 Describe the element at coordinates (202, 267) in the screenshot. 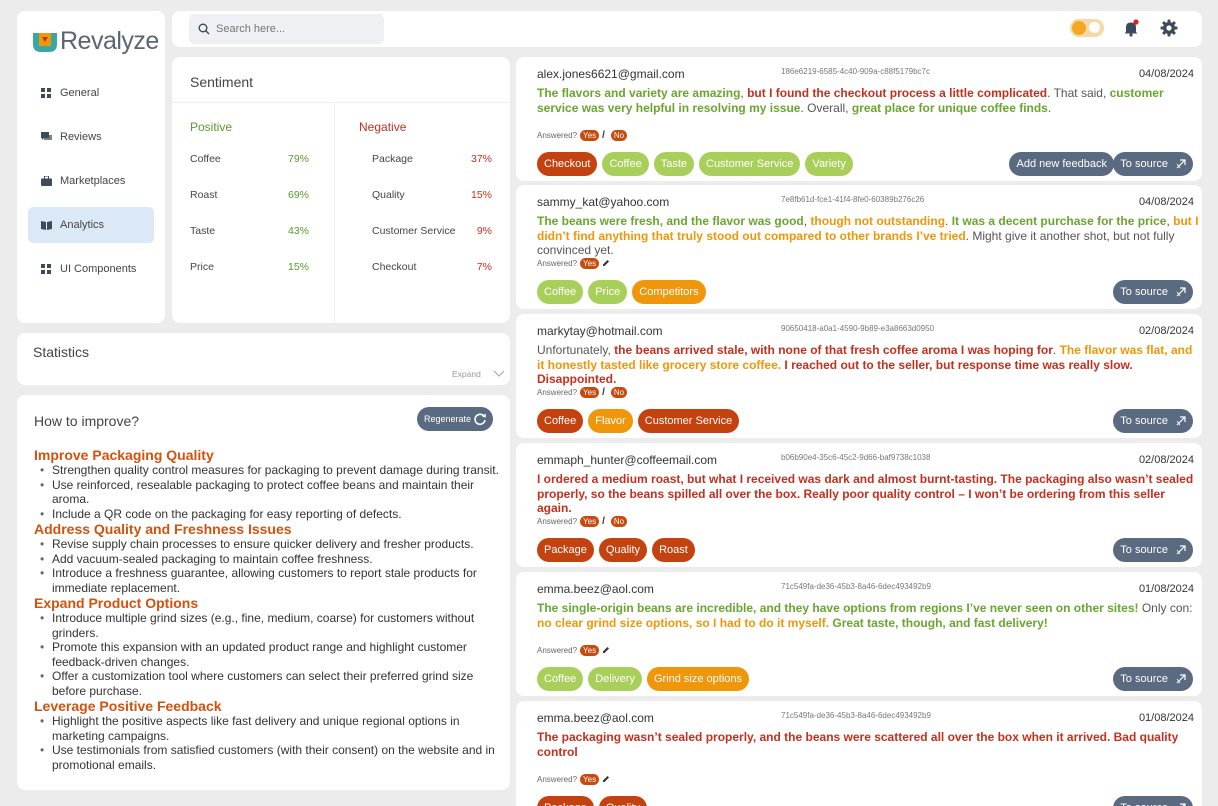

I see `positive-item-label: Price` at that location.